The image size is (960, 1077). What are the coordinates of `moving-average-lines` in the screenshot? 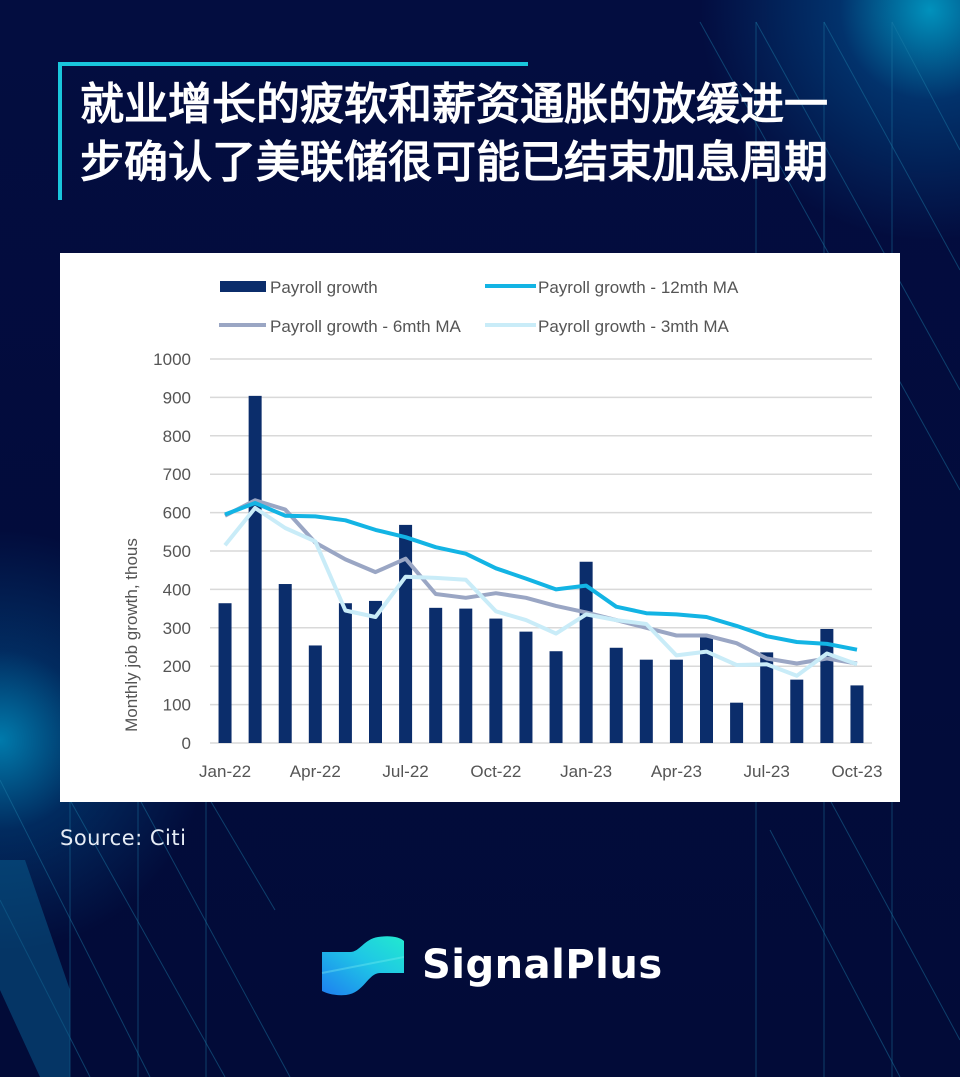 It's located at (540, 588).